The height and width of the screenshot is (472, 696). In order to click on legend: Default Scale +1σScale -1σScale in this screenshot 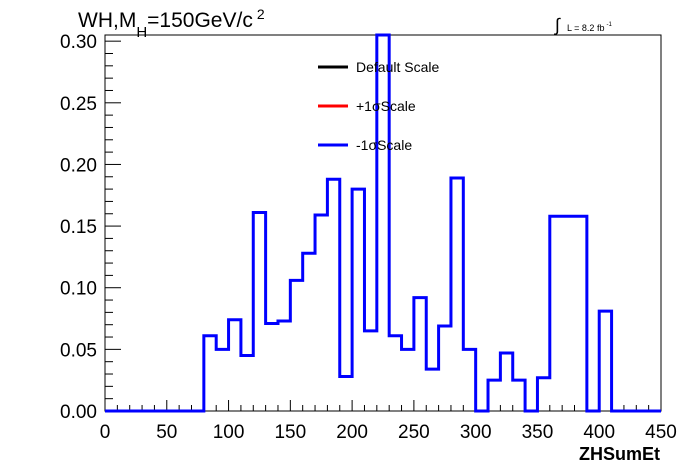, I will do `click(378, 106)`.